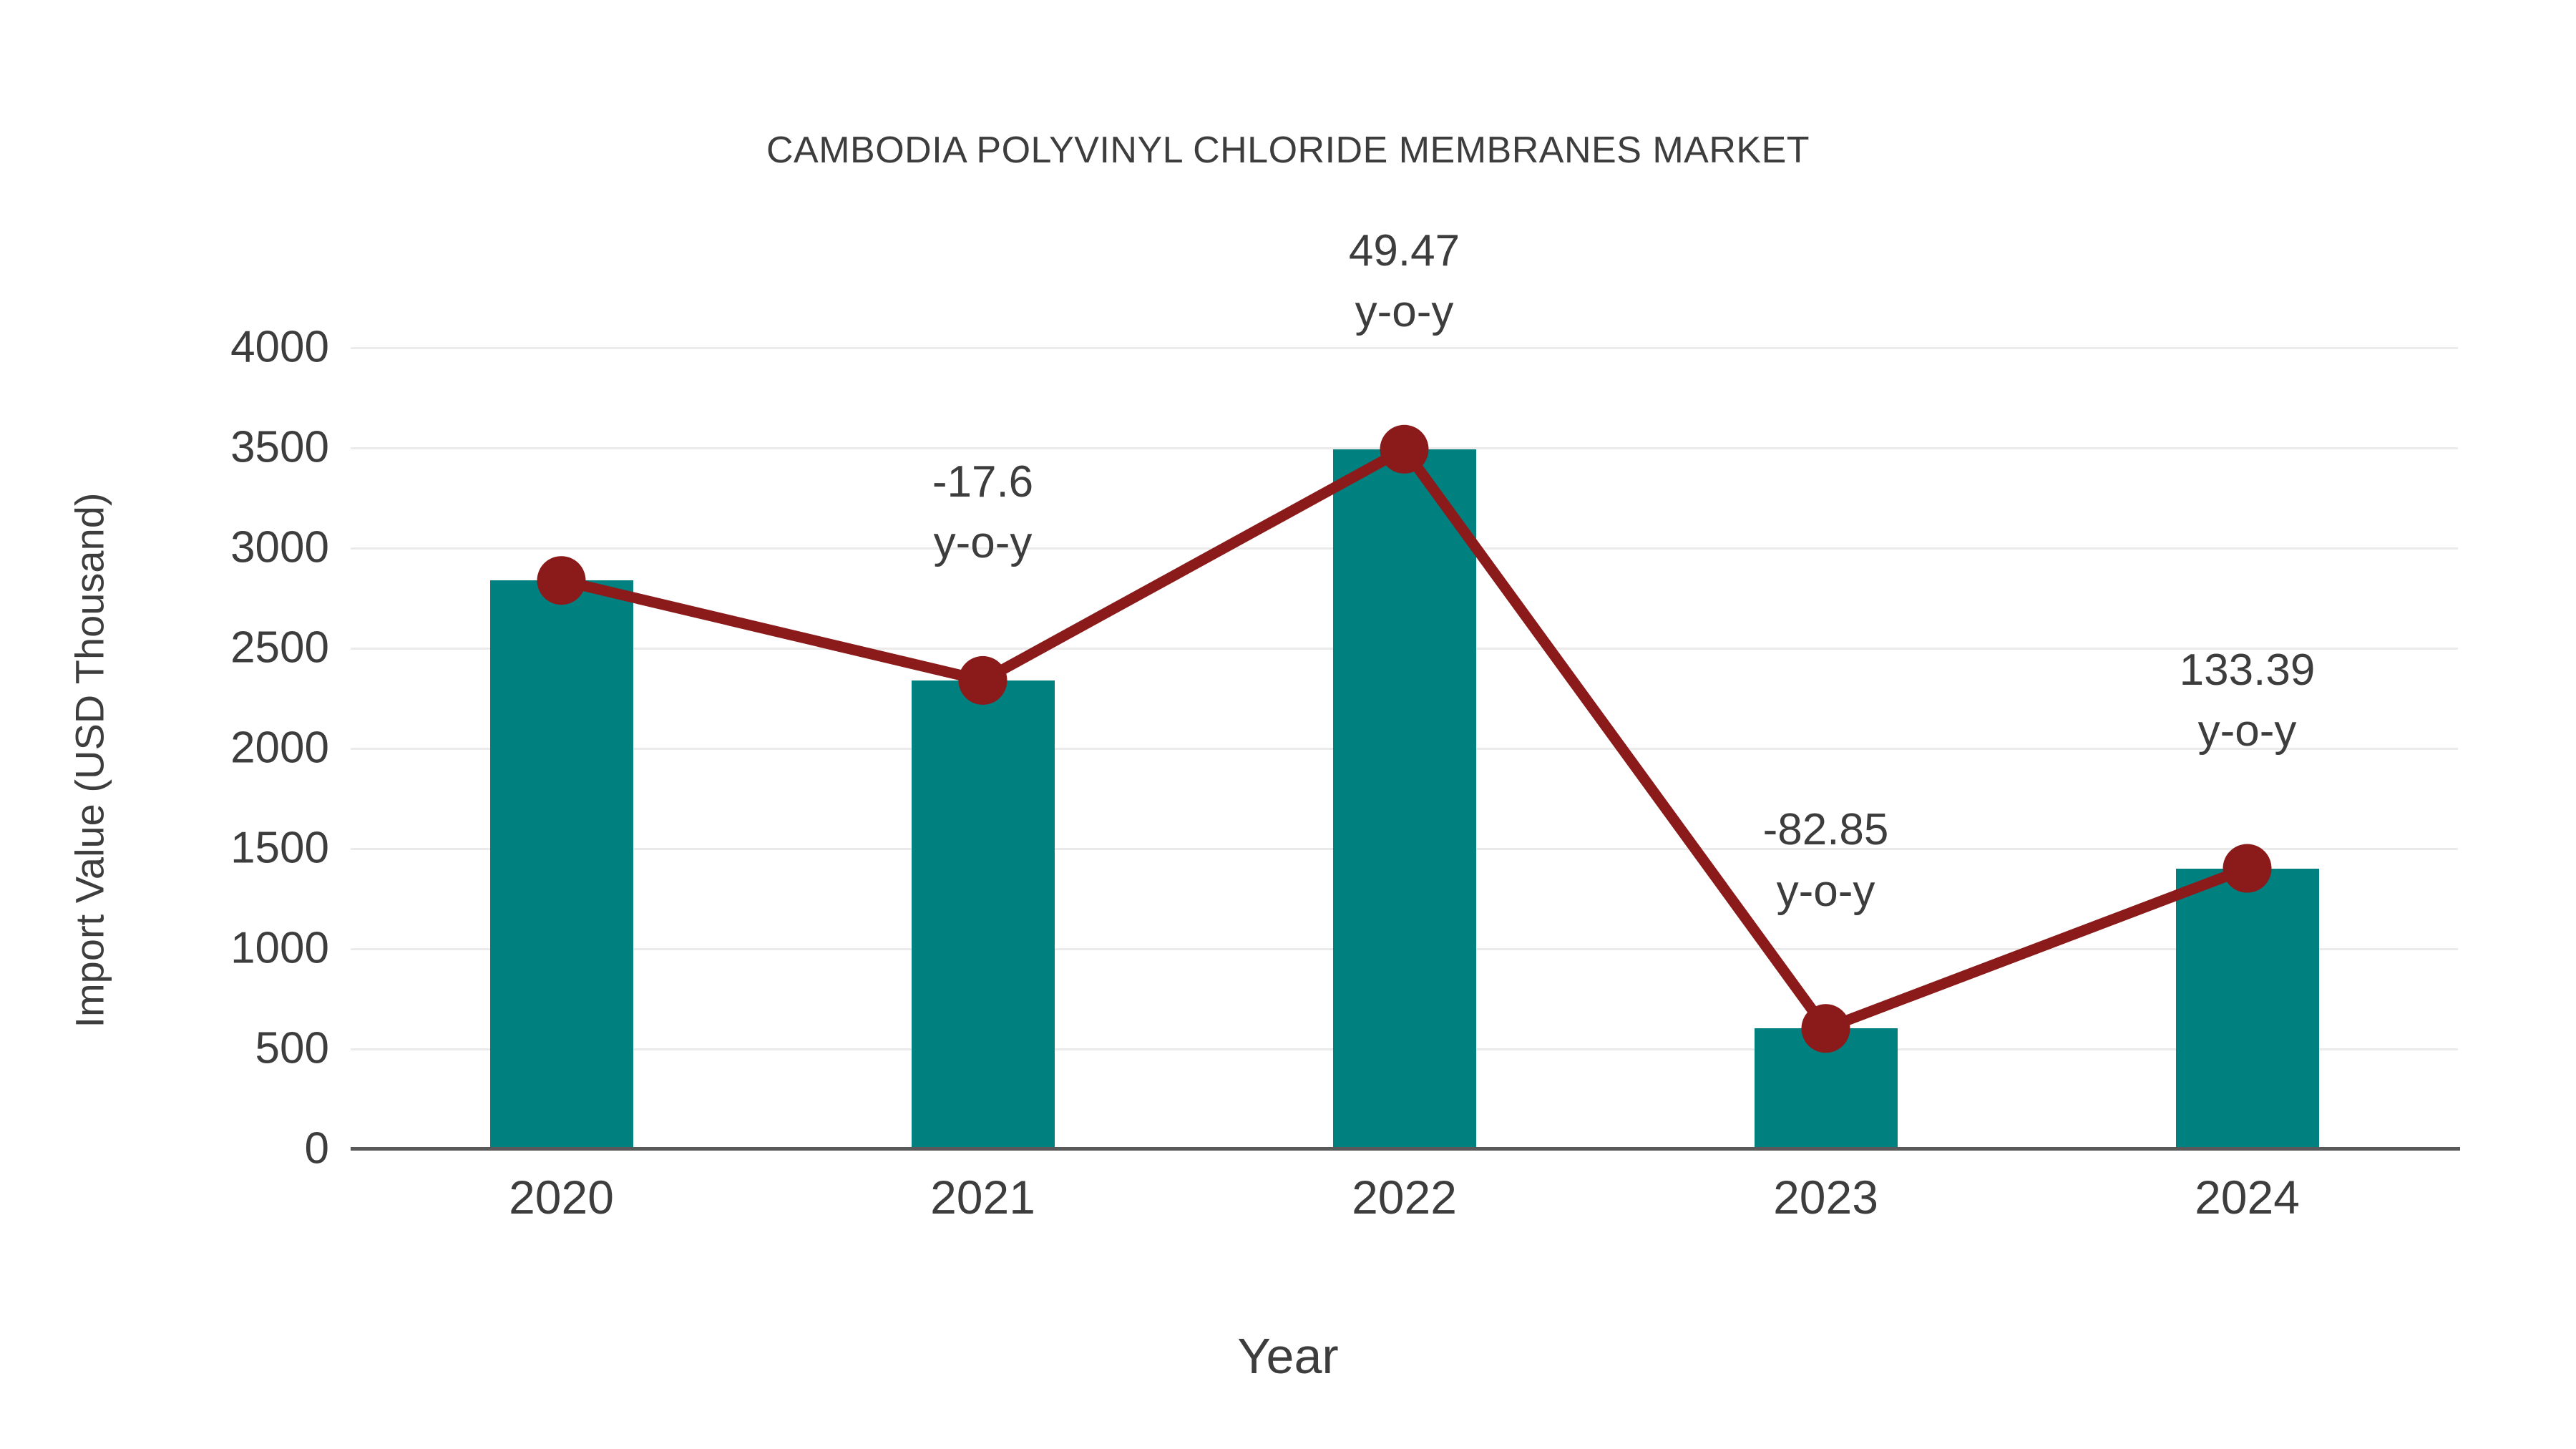 The height and width of the screenshot is (1449, 2576). Describe the element at coordinates (279, 848) in the screenshot. I see `y-tick-label: 1500` at that location.